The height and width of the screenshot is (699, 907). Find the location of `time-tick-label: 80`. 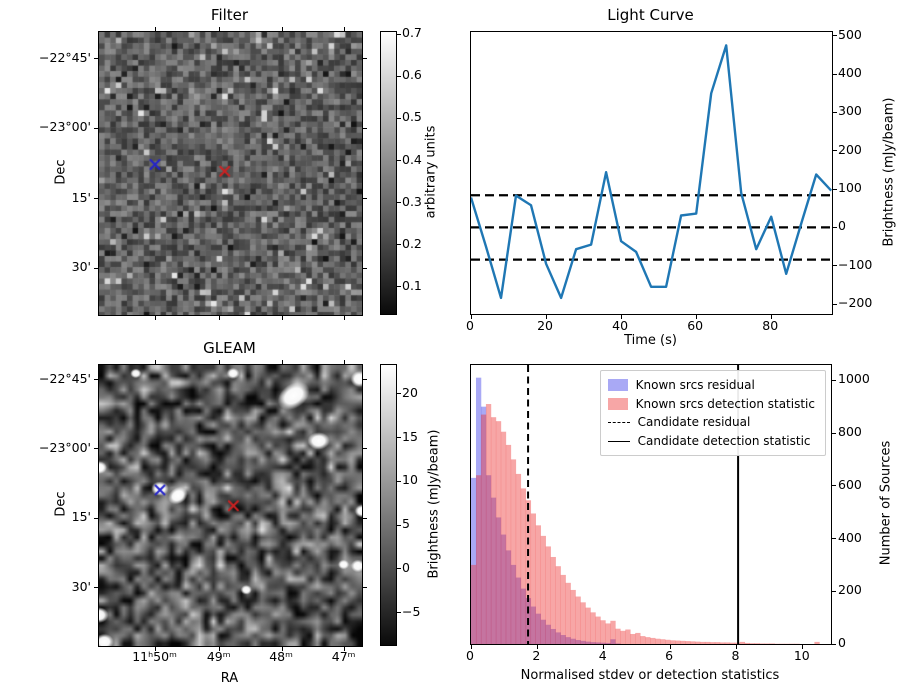

time-tick-label: 80 is located at coordinates (770, 325).